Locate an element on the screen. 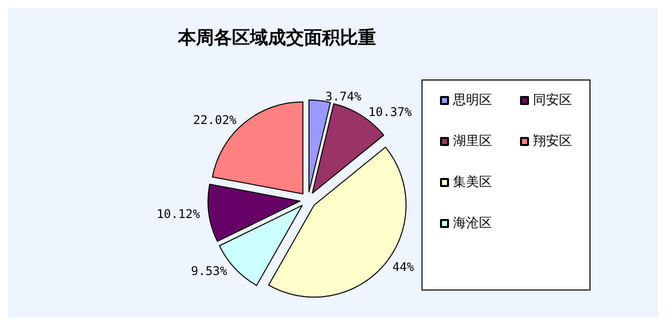 The width and height of the screenshot is (666, 325). data-label: 3.74% is located at coordinates (343, 97).